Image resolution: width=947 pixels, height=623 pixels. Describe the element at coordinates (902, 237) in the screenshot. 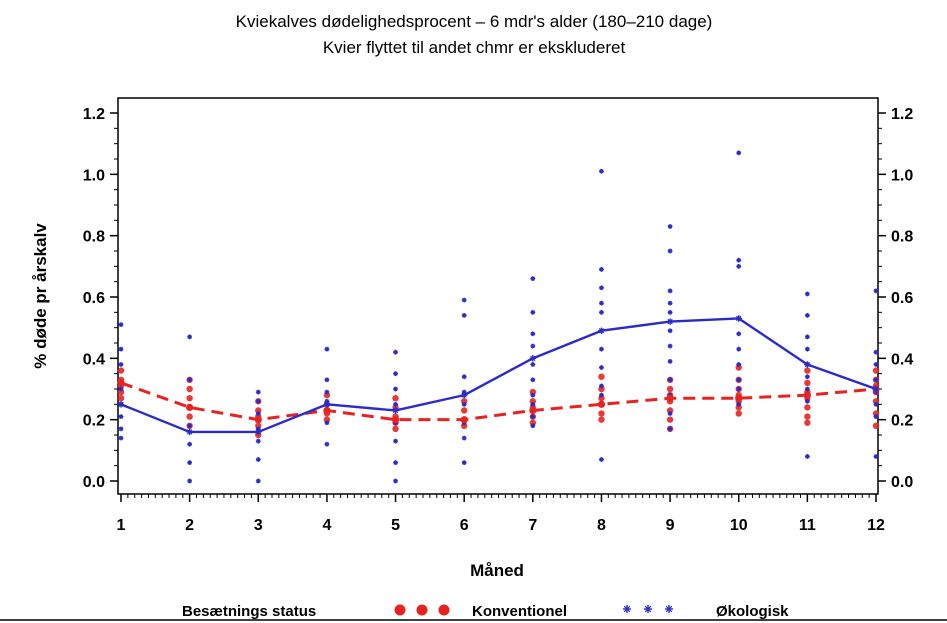

I see `y-tick-label-right: 0.8` at that location.